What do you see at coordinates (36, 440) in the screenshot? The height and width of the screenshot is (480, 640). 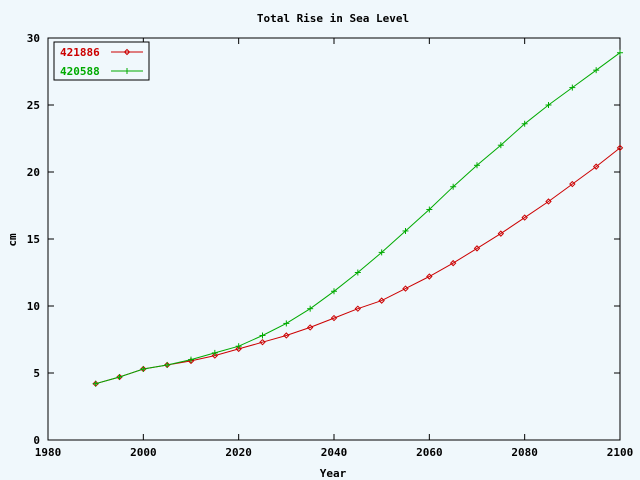 I see `y-tick-label: 0` at bounding box center [36, 440].